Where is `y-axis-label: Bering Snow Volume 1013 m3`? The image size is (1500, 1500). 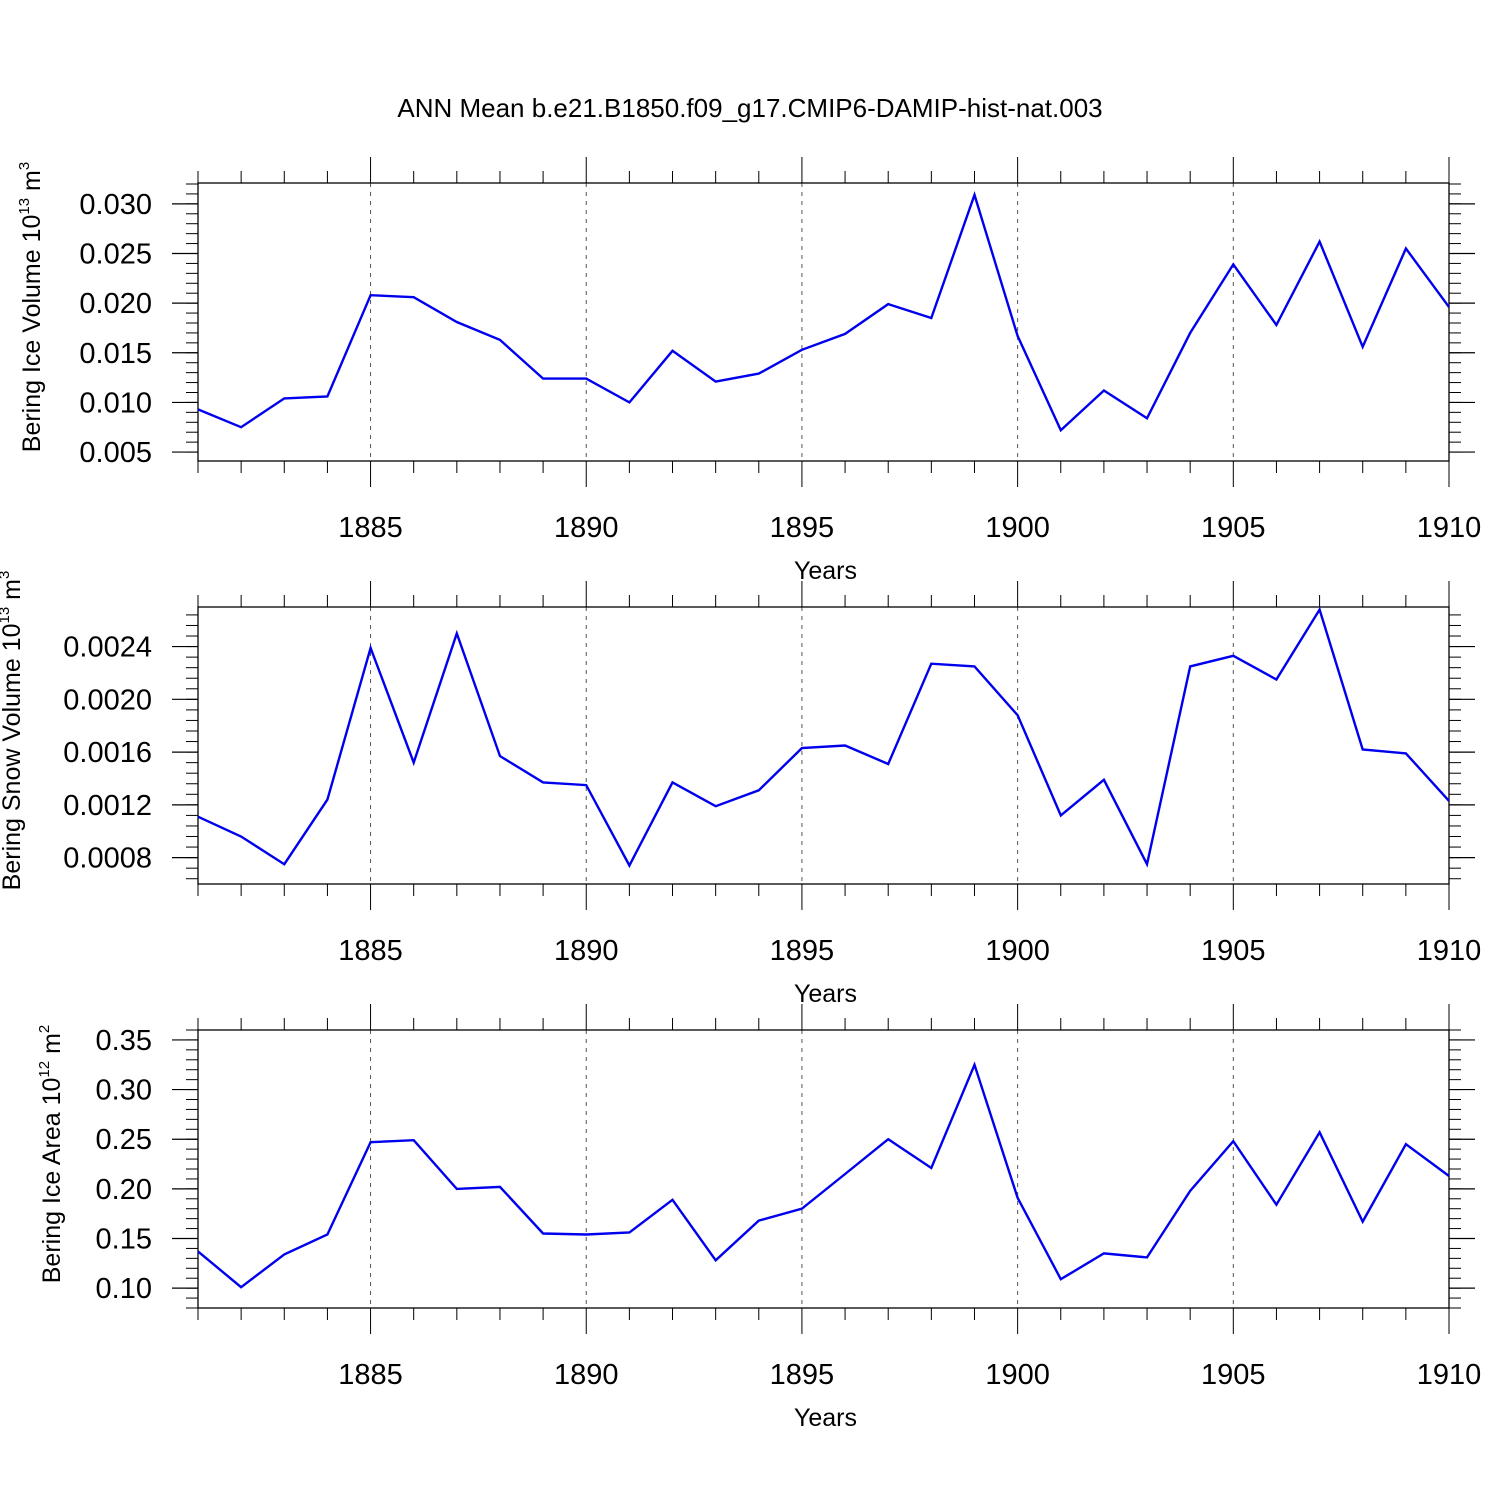 y-axis-label: Bering Snow Volume 1013 m3 is located at coordinates (13, 731).